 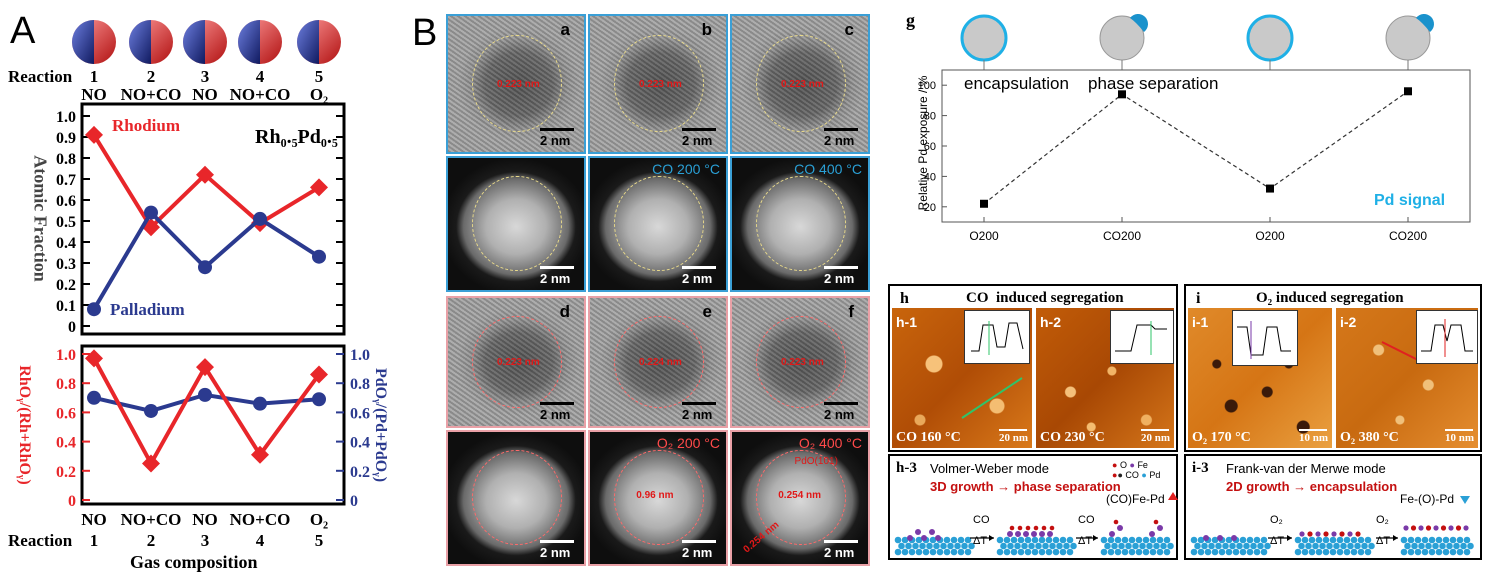 What do you see at coordinates (319, 76) in the screenshot?
I see `reaction-number-top: 5` at bounding box center [319, 76].